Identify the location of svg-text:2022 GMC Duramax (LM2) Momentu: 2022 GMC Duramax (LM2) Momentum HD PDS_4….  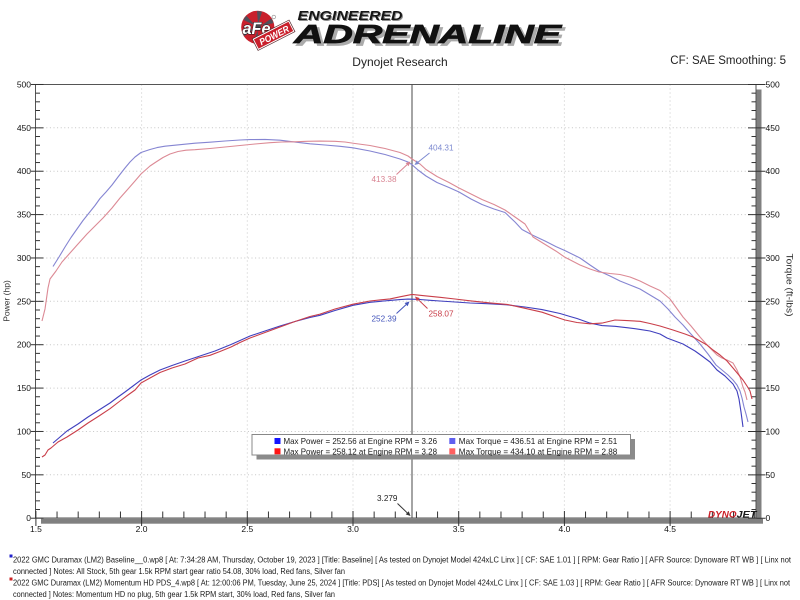
(402, 583).